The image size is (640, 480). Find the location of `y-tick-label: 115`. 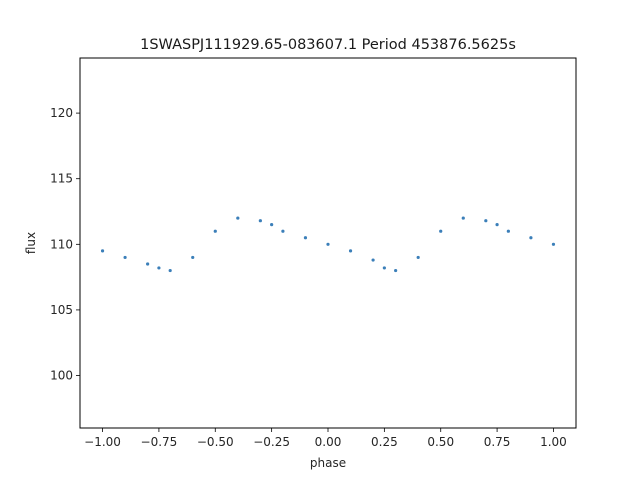

y-tick-label: 115 is located at coordinates (61, 179).